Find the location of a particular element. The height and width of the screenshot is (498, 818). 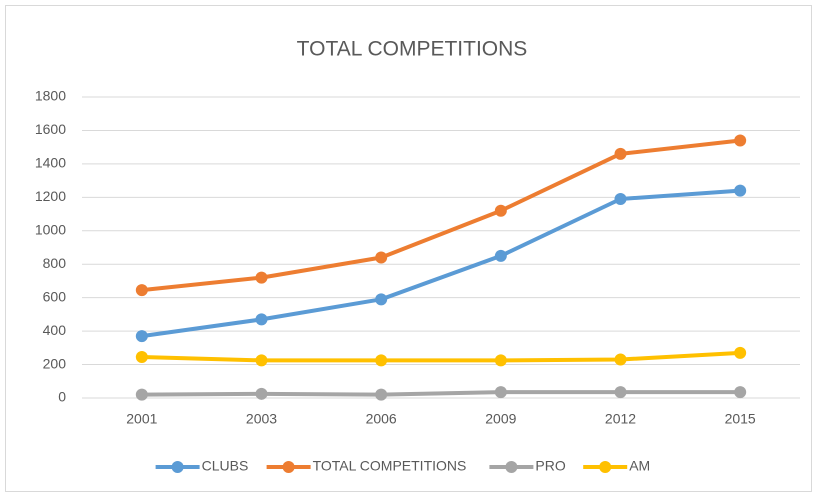

y-tick-label: 1800 is located at coordinates (50, 96).